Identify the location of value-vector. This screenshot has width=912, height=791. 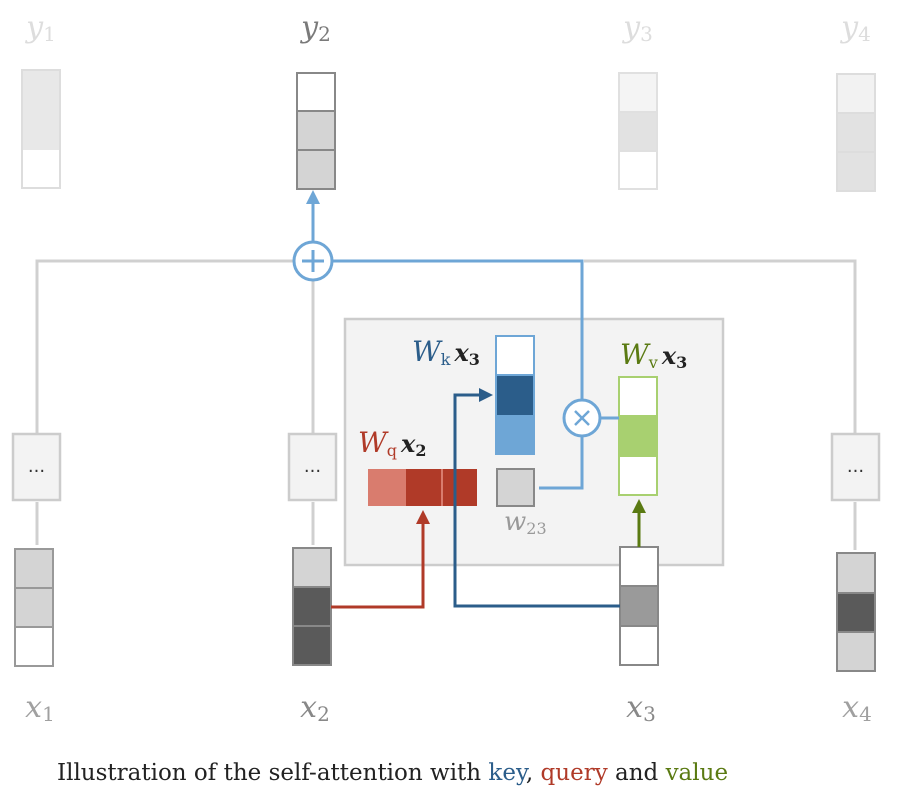
(638, 436).